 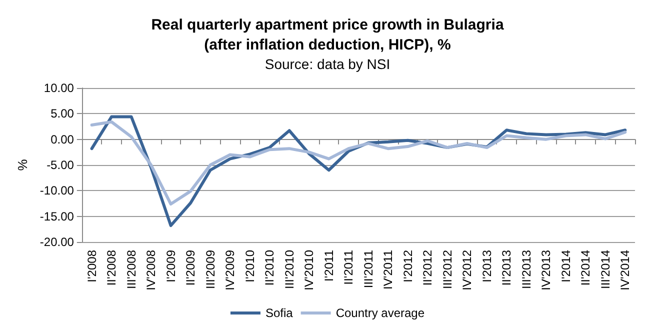 What do you see at coordinates (131, 269) in the screenshot?
I see `x-tick-label: III'2008` at bounding box center [131, 269].